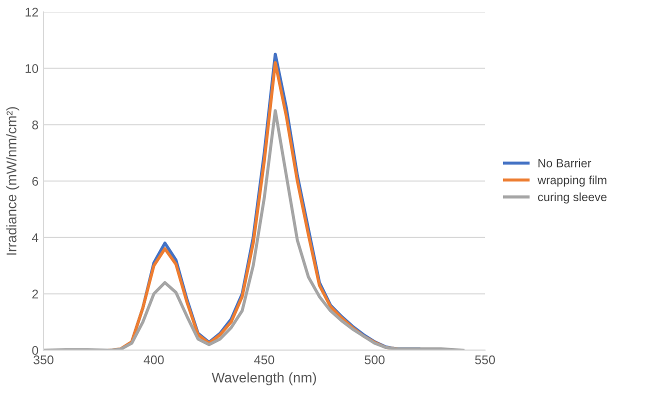 This screenshot has height=398, width=669. What do you see at coordinates (374, 359) in the screenshot?
I see `x-tick-label: 500` at bounding box center [374, 359].